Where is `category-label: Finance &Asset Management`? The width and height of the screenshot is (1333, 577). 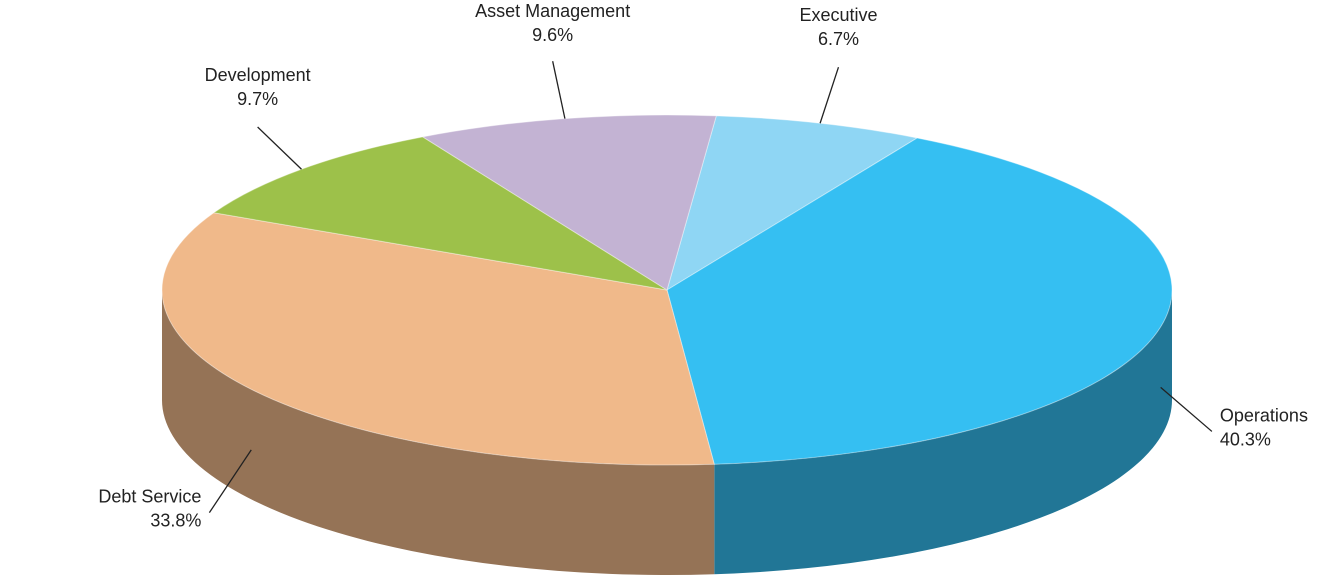
category-label: Finance &Asset Management is located at coordinates (552, 10).